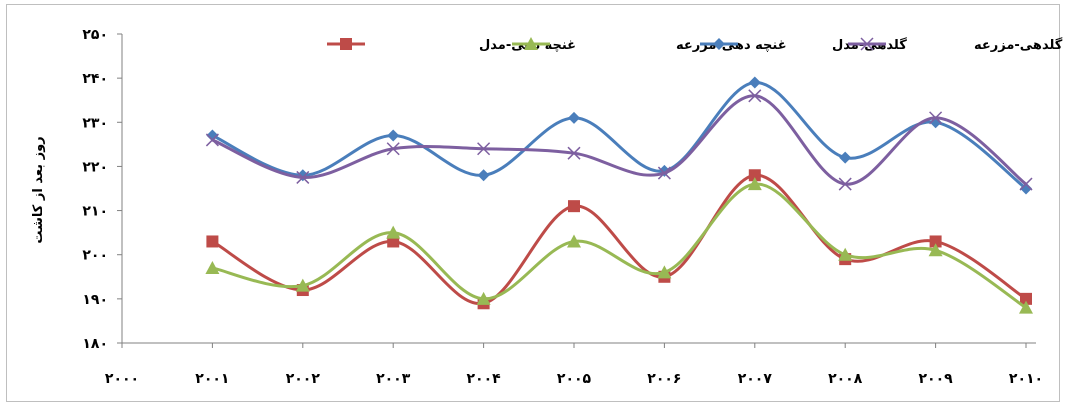 The image size is (1066, 406). What do you see at coordinates (955, 45) in the screenshot?
I see `legend-item: گلدهی-مزرعه` at bounding box center [955, 45].